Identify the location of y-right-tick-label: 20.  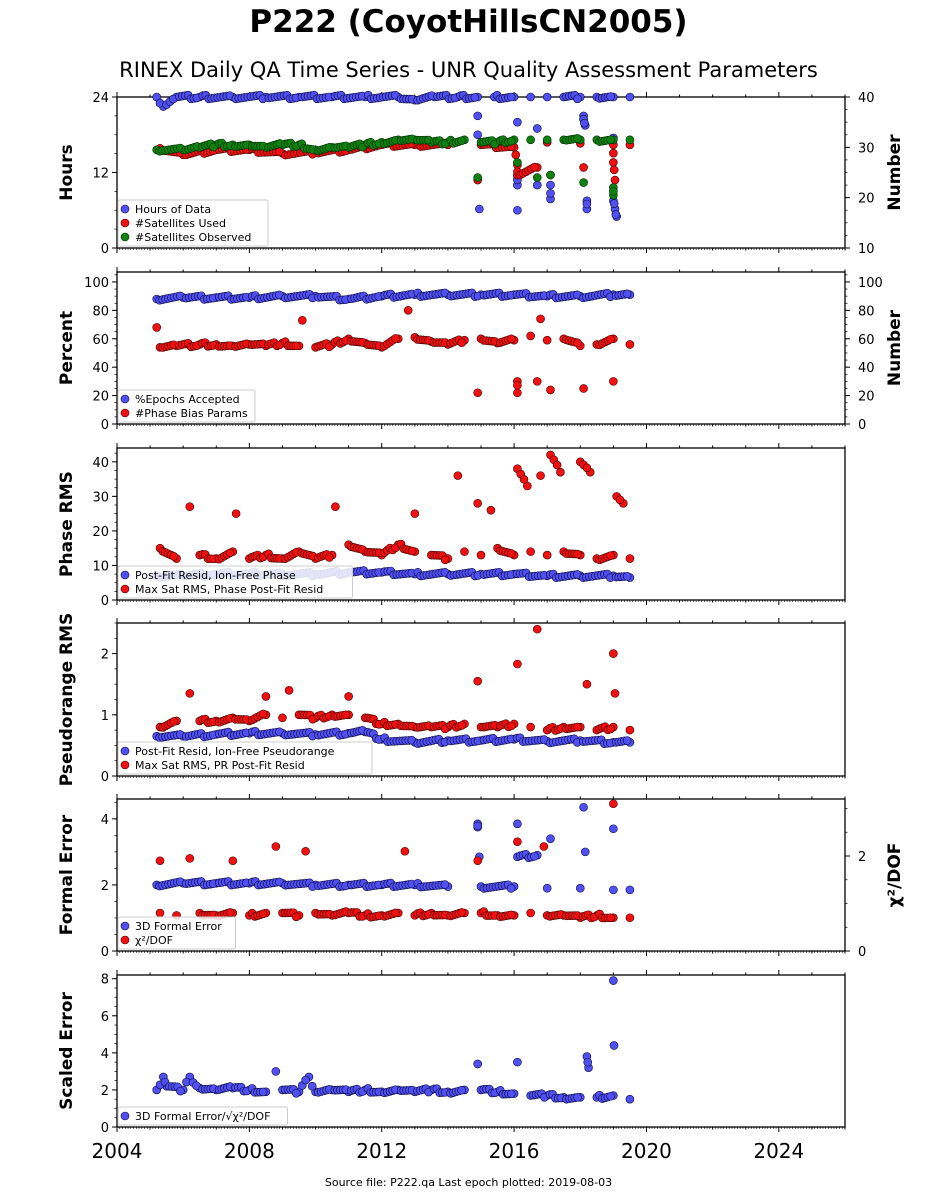
(866, 397).